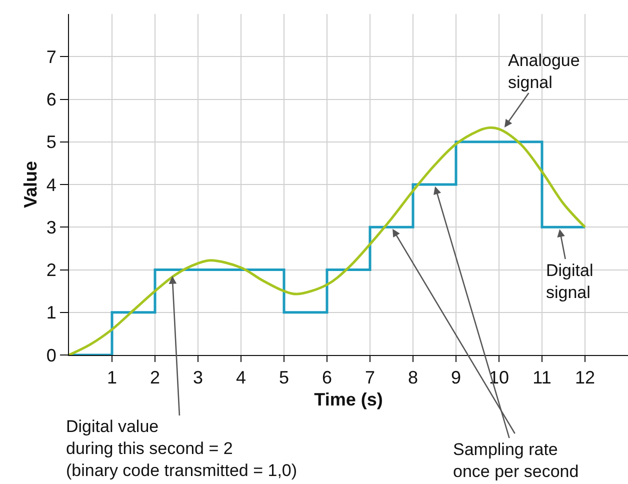 The image size is (628, 484). What do you see at coordinates (51, 355) in the screenshot?
I see `y-tick-label: 0` at bounding box center [51, 355].